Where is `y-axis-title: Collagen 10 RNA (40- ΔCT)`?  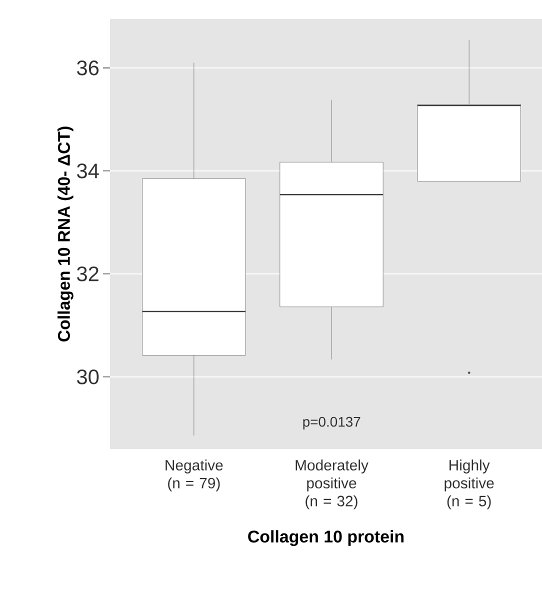
y-axis-title: Collagen 10 RNA (40- ΔCT) is located at coordinates (66, 234).